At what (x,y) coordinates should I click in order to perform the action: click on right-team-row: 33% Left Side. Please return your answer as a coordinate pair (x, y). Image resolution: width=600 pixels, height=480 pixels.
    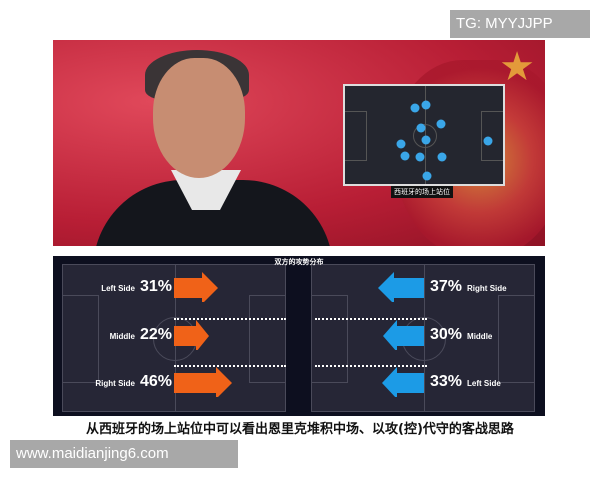
    Looking at the image, I should click on (465, 384).